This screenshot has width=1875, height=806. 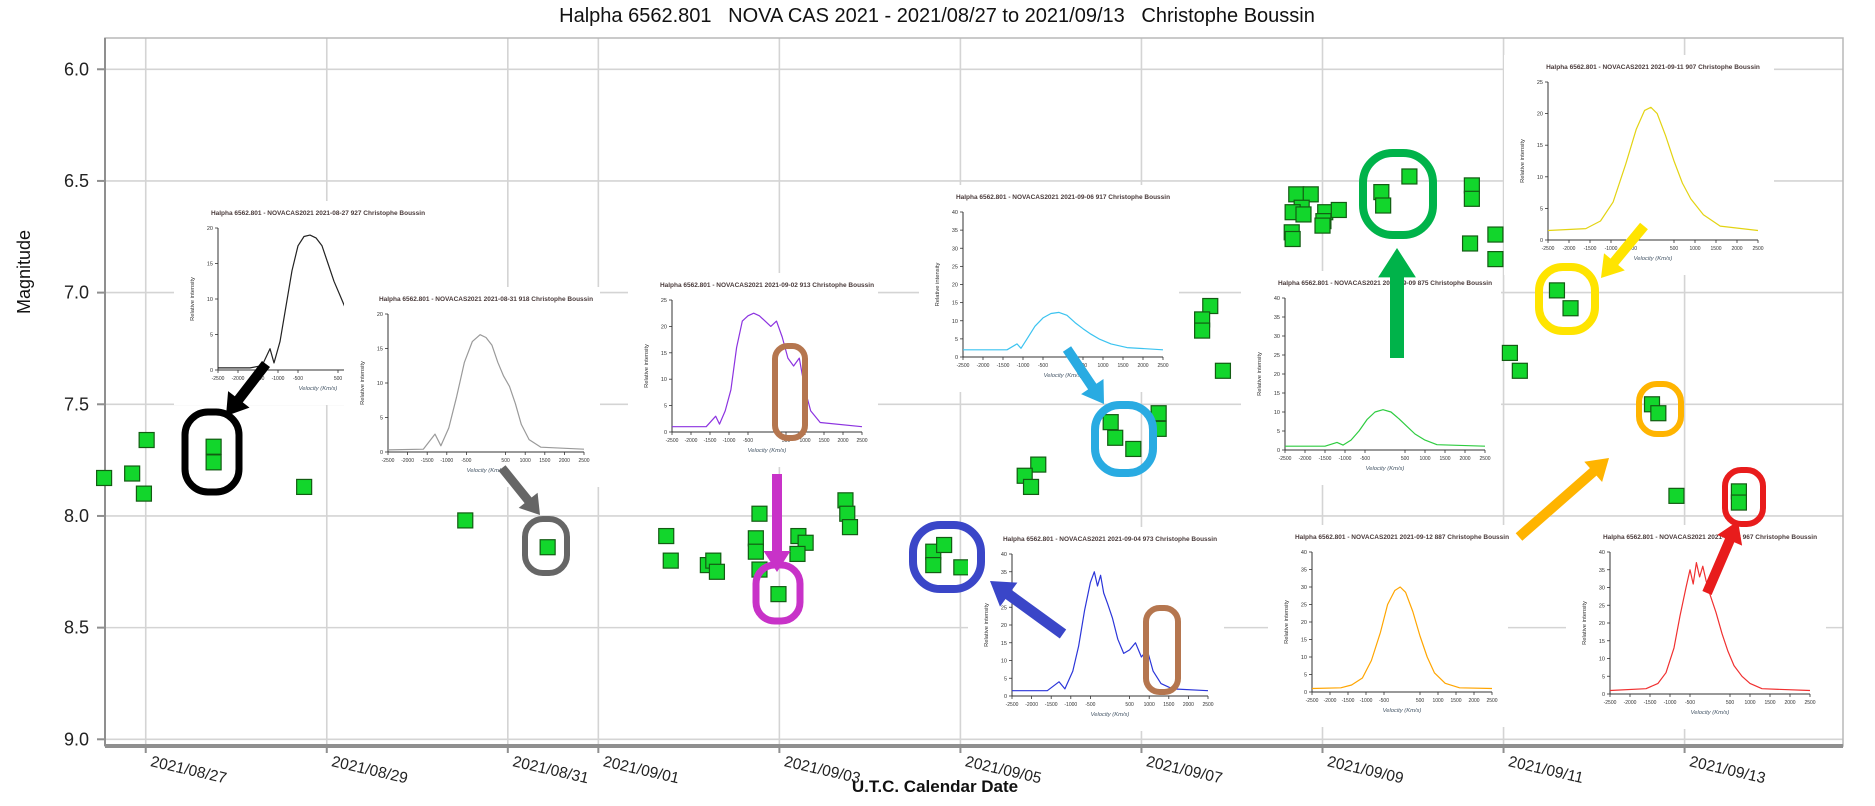 What do you see at coordinates (1624, 250) in the screenshot?
I see `annotation-arrow-yellow` at bounding box center [1624, 250].